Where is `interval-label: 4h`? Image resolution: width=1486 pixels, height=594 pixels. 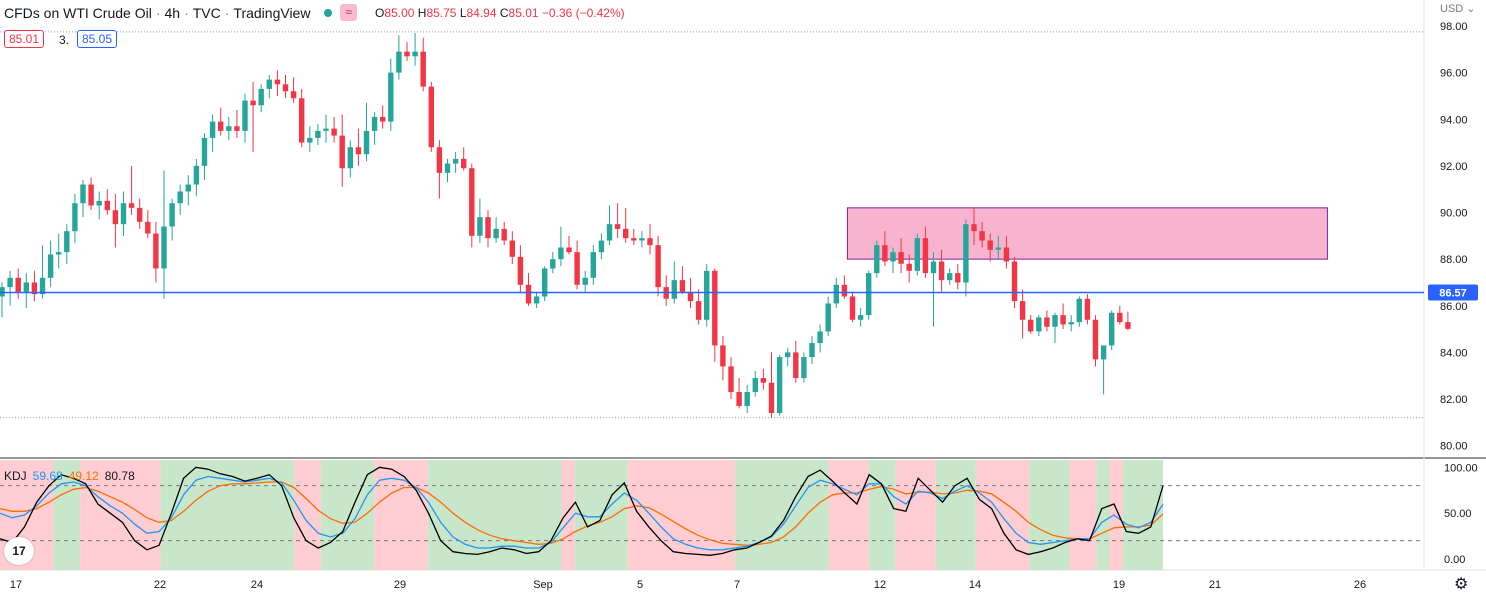 interval-label: 4h is located at coordinates (172, 12).